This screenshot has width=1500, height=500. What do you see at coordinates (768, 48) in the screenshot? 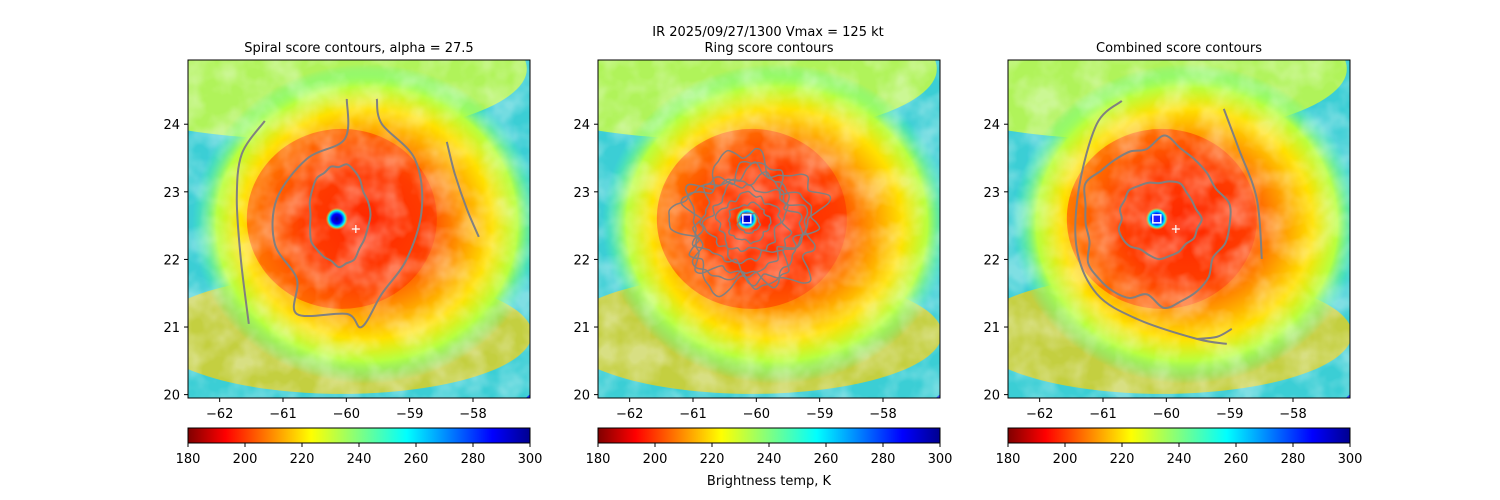
I see `panel-title: Ring score contours` at bounding box center [768, 48].